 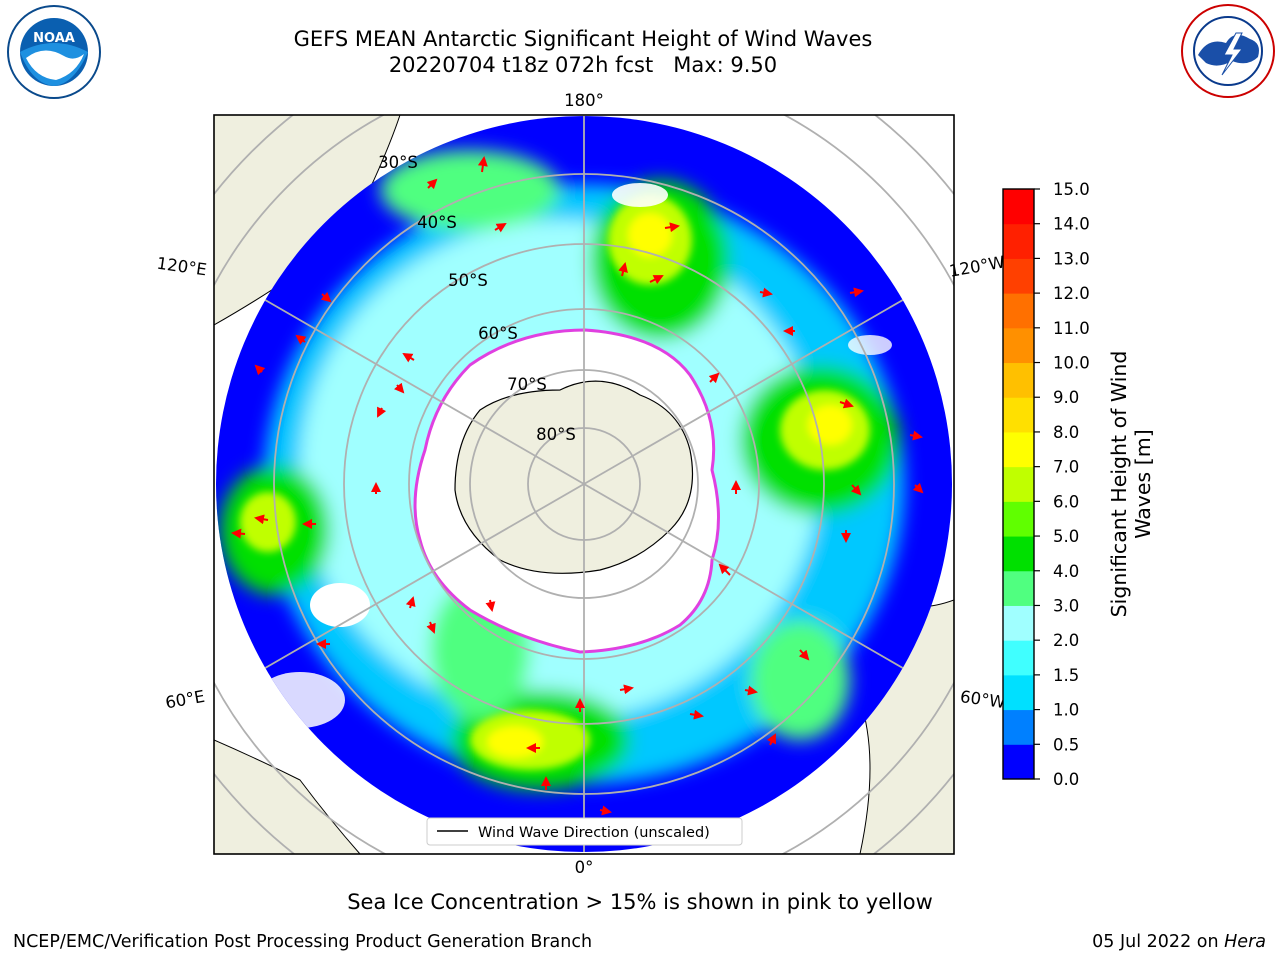 What do you see at coordinates (1066, 605) in the screenshot?
I see `colorbar-tick-label: 3.0` at bounding box center [1066, 605].